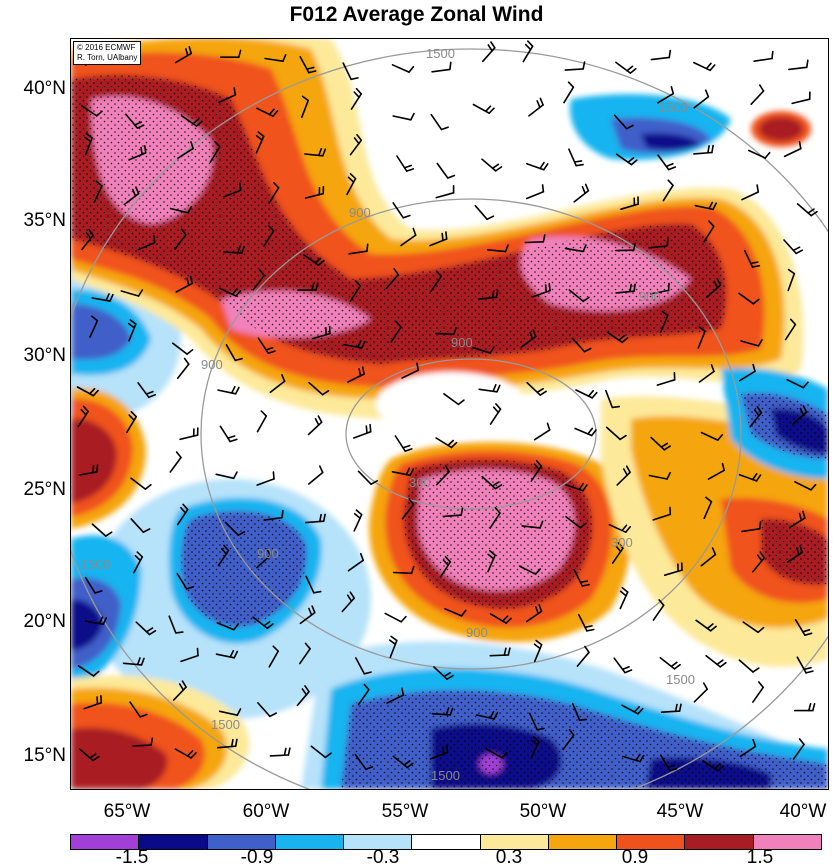  What do you see at coordinates (266, 812) in the screenshot?
I see `lon-label-60w: 60°W` at bounding box center [266, 812].